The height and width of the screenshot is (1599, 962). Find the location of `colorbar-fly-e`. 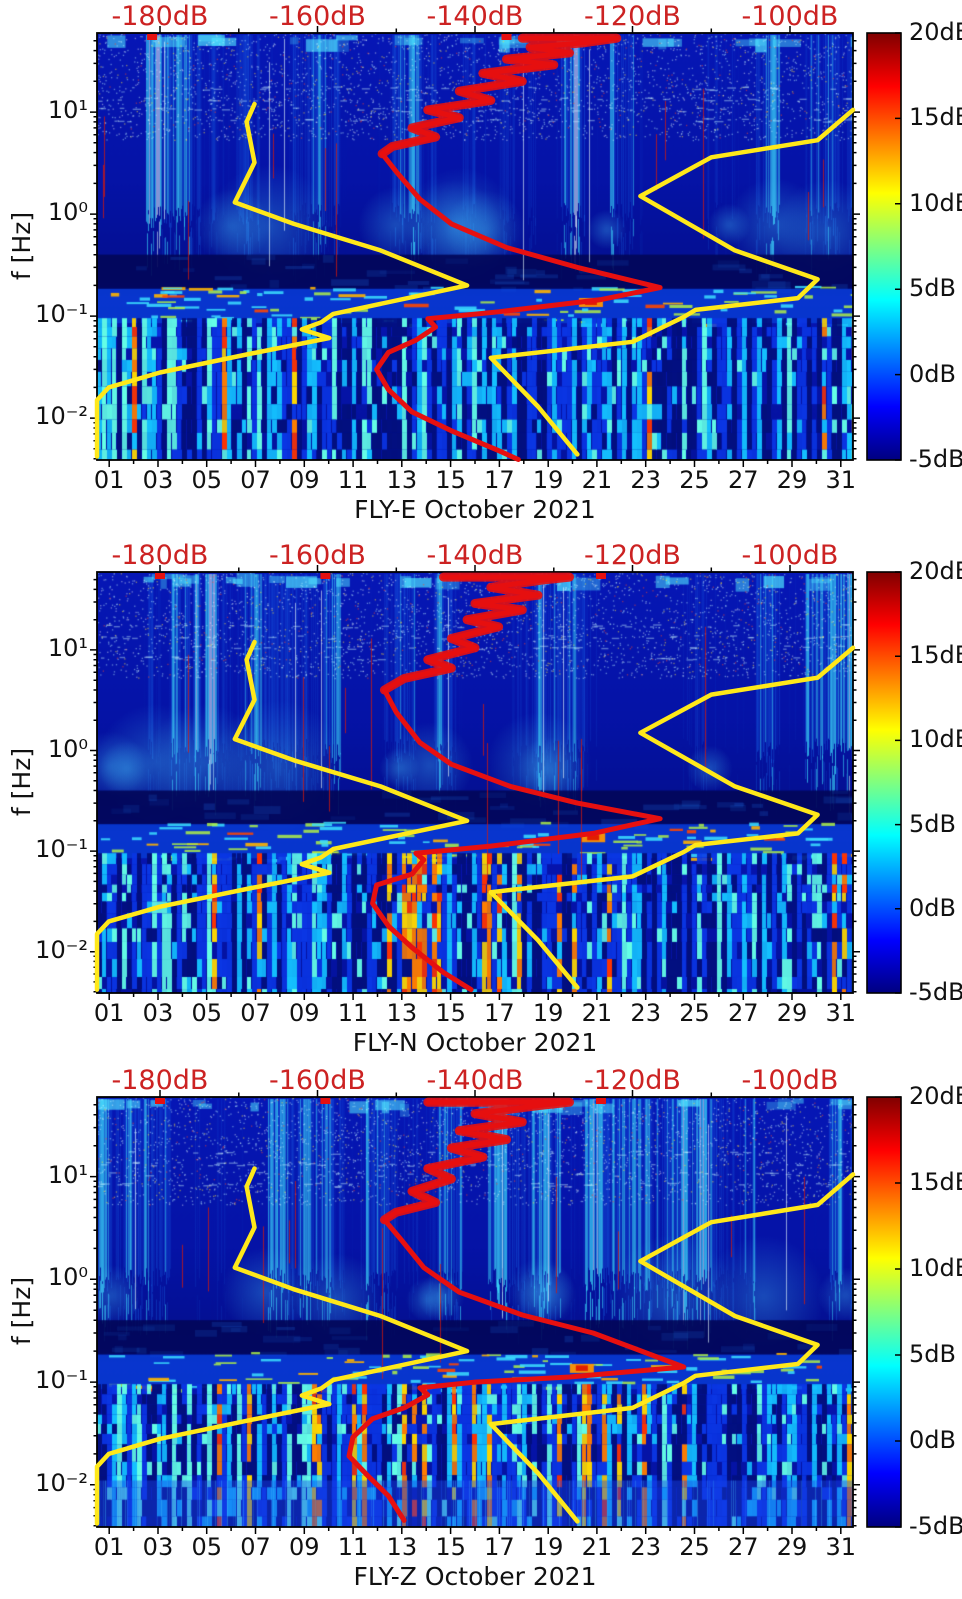

colorbar-fly-e is located at coordinates (884, 246).